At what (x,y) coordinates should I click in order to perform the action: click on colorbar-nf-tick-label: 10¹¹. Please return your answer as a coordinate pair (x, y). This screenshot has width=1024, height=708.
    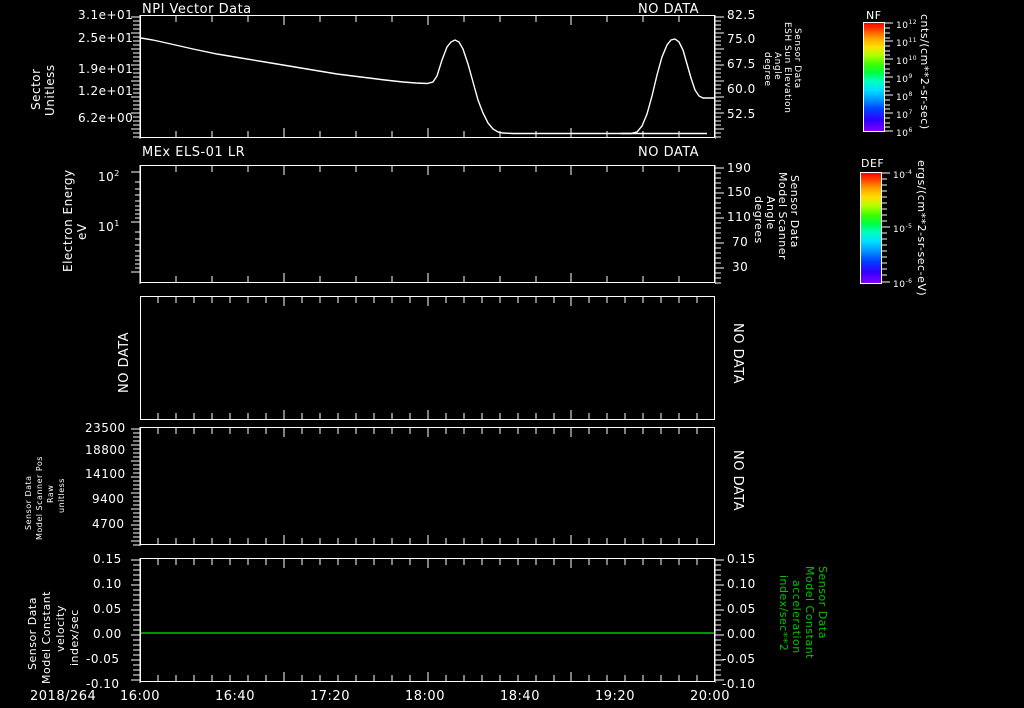
    Looking at the image, I should click on (907, 43).